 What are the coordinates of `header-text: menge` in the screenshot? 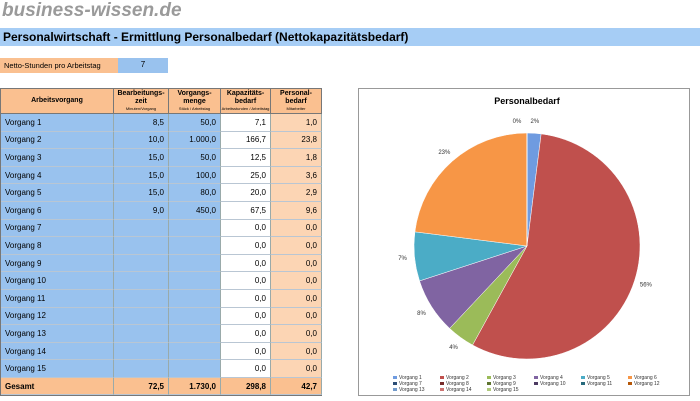 It's located at (194, 101).